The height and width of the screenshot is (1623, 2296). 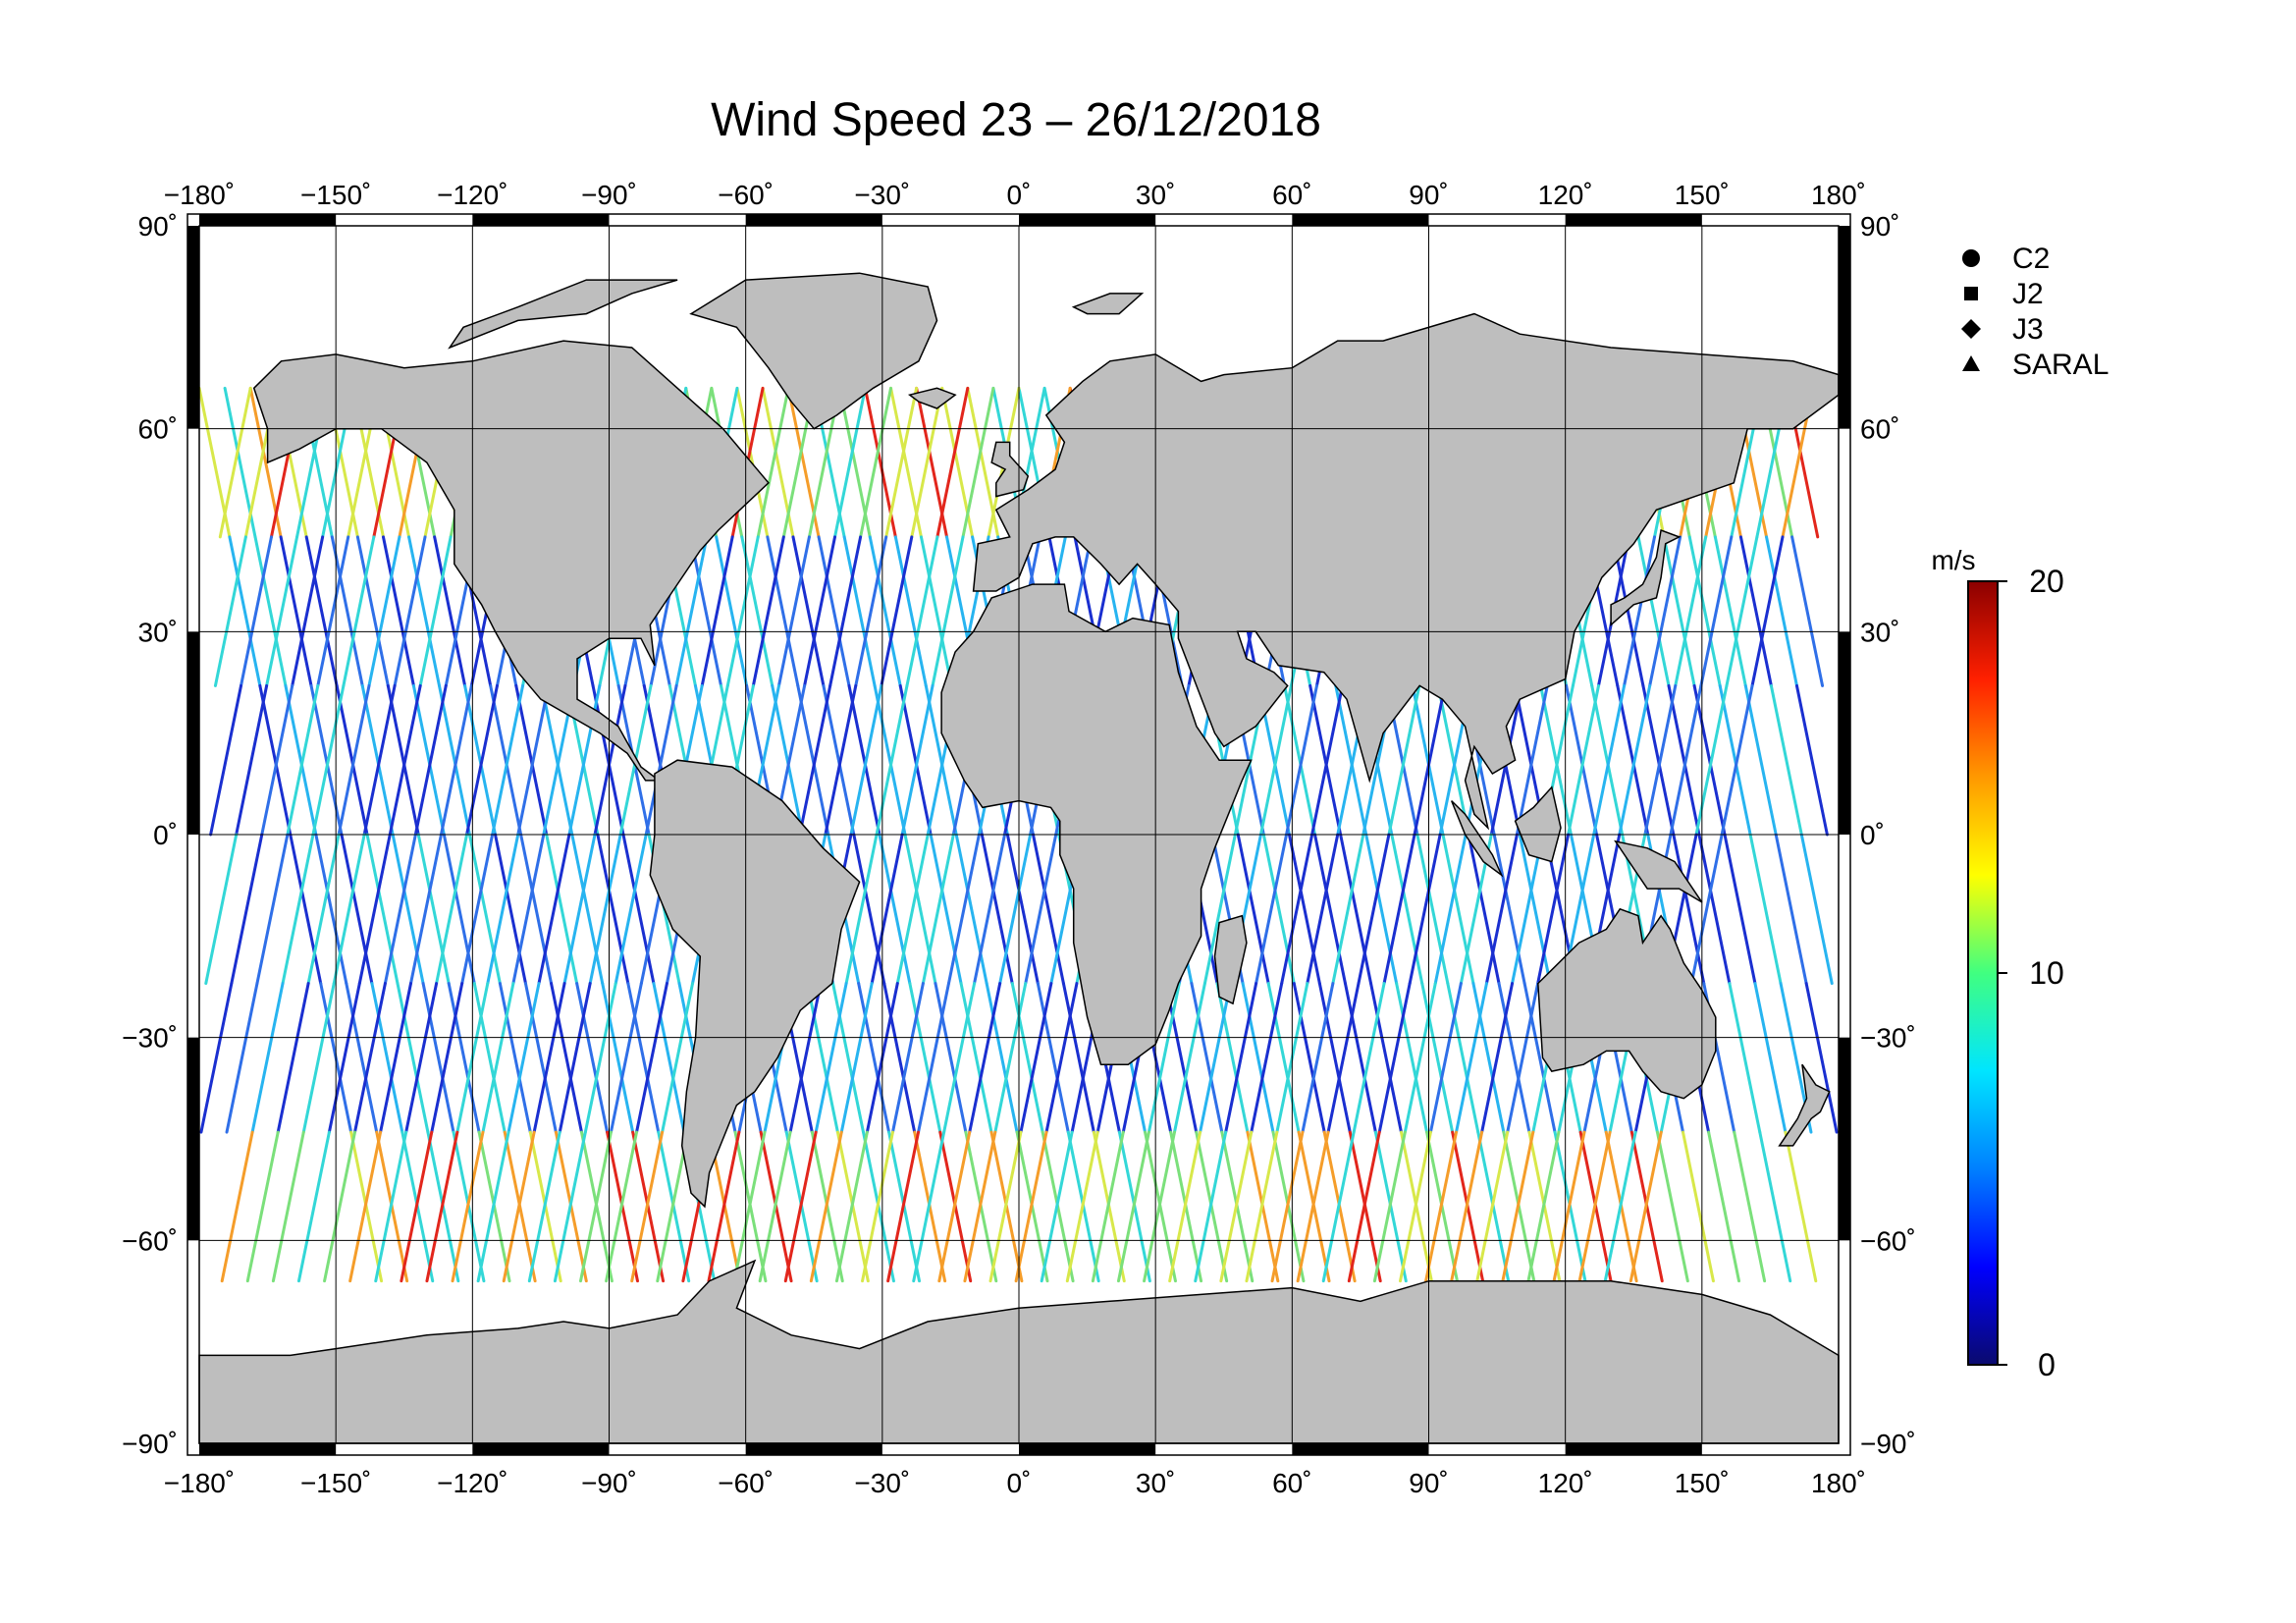 I want to click on colorbar-gradient, so click(x=1983, y=973).